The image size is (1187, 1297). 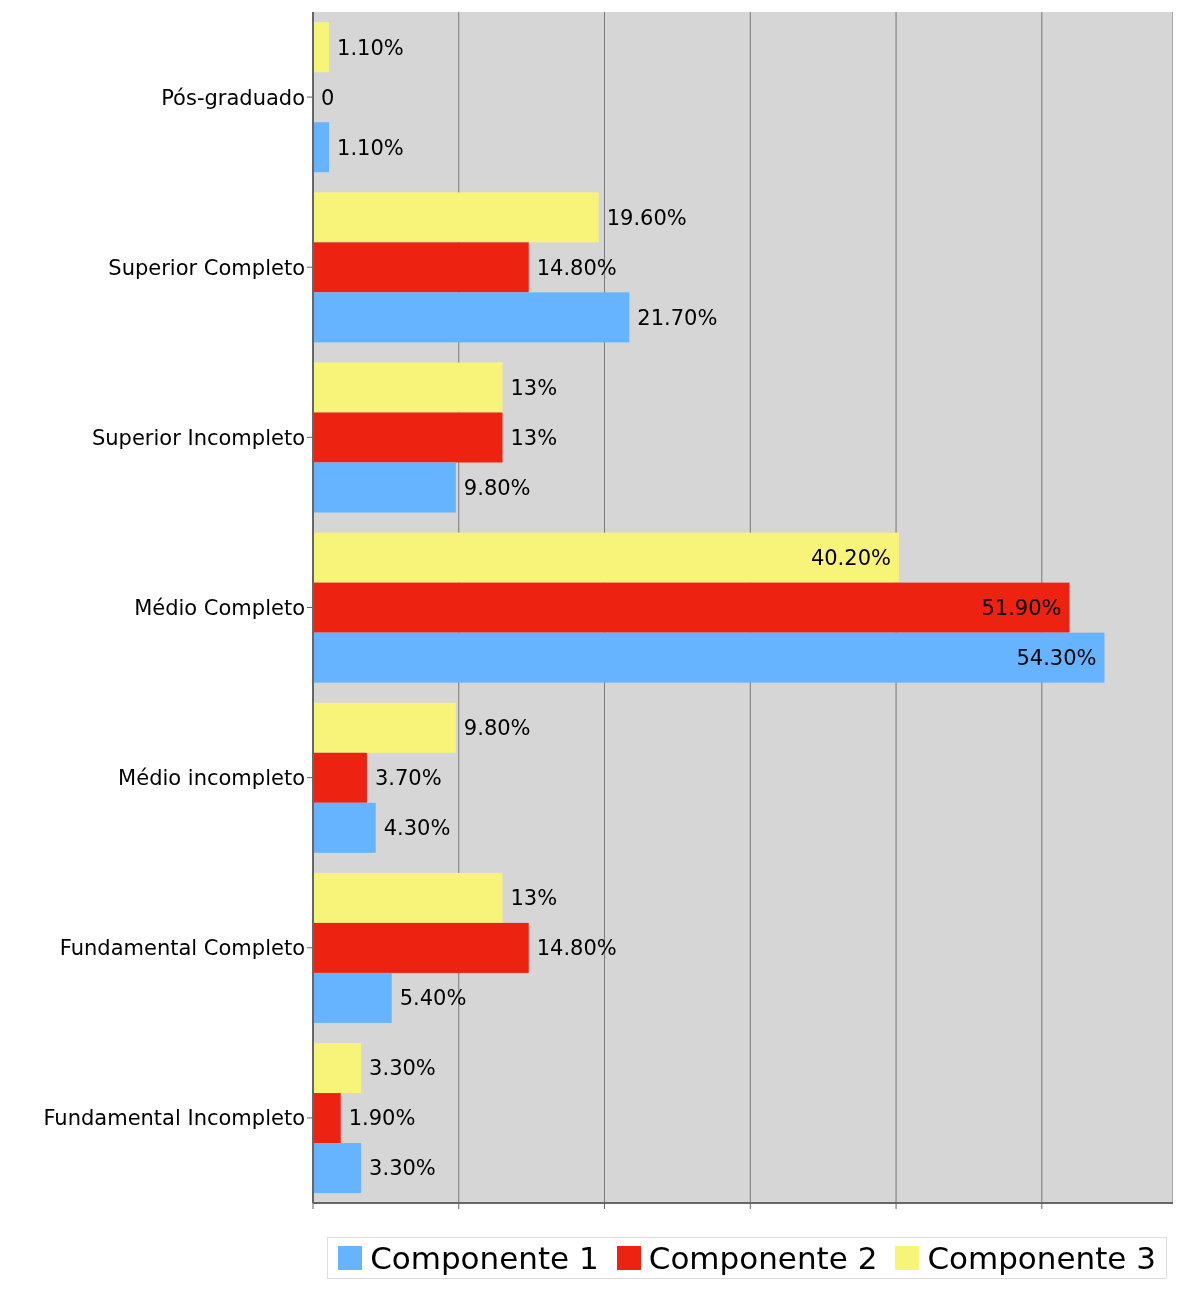 I want to click on data-label: 4.30%, so click(x=417, y=828).